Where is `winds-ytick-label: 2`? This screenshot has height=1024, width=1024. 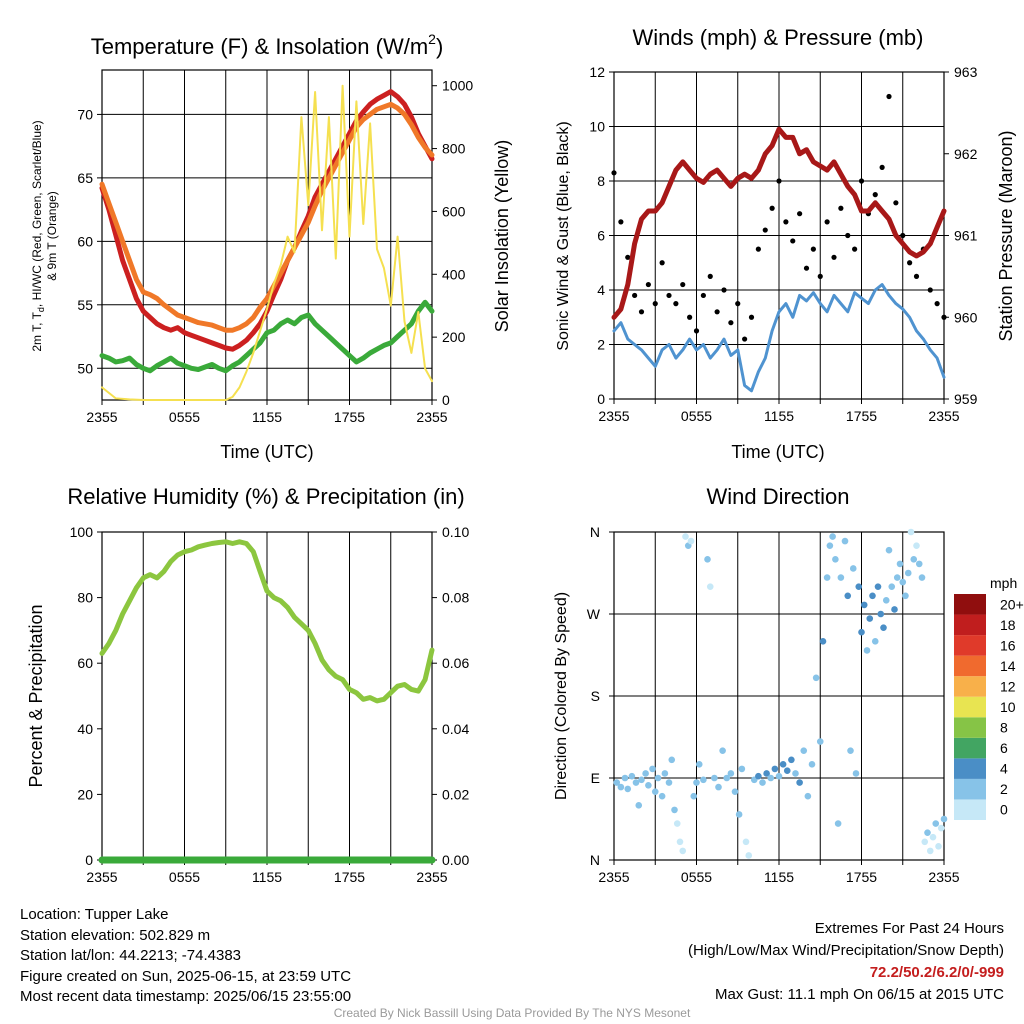 winds-ytick-label: 2 is located at coordinates (601, 345).